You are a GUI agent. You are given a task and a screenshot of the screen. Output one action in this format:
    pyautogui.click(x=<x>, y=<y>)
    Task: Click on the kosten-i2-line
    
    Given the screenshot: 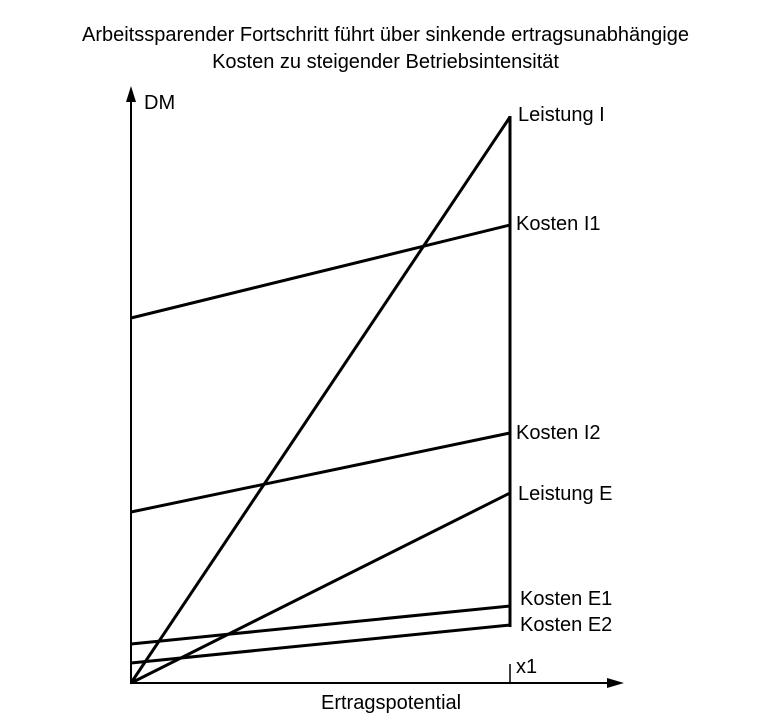 What is the action you would take?
    pyautogui.click(x=320, y=472)
    